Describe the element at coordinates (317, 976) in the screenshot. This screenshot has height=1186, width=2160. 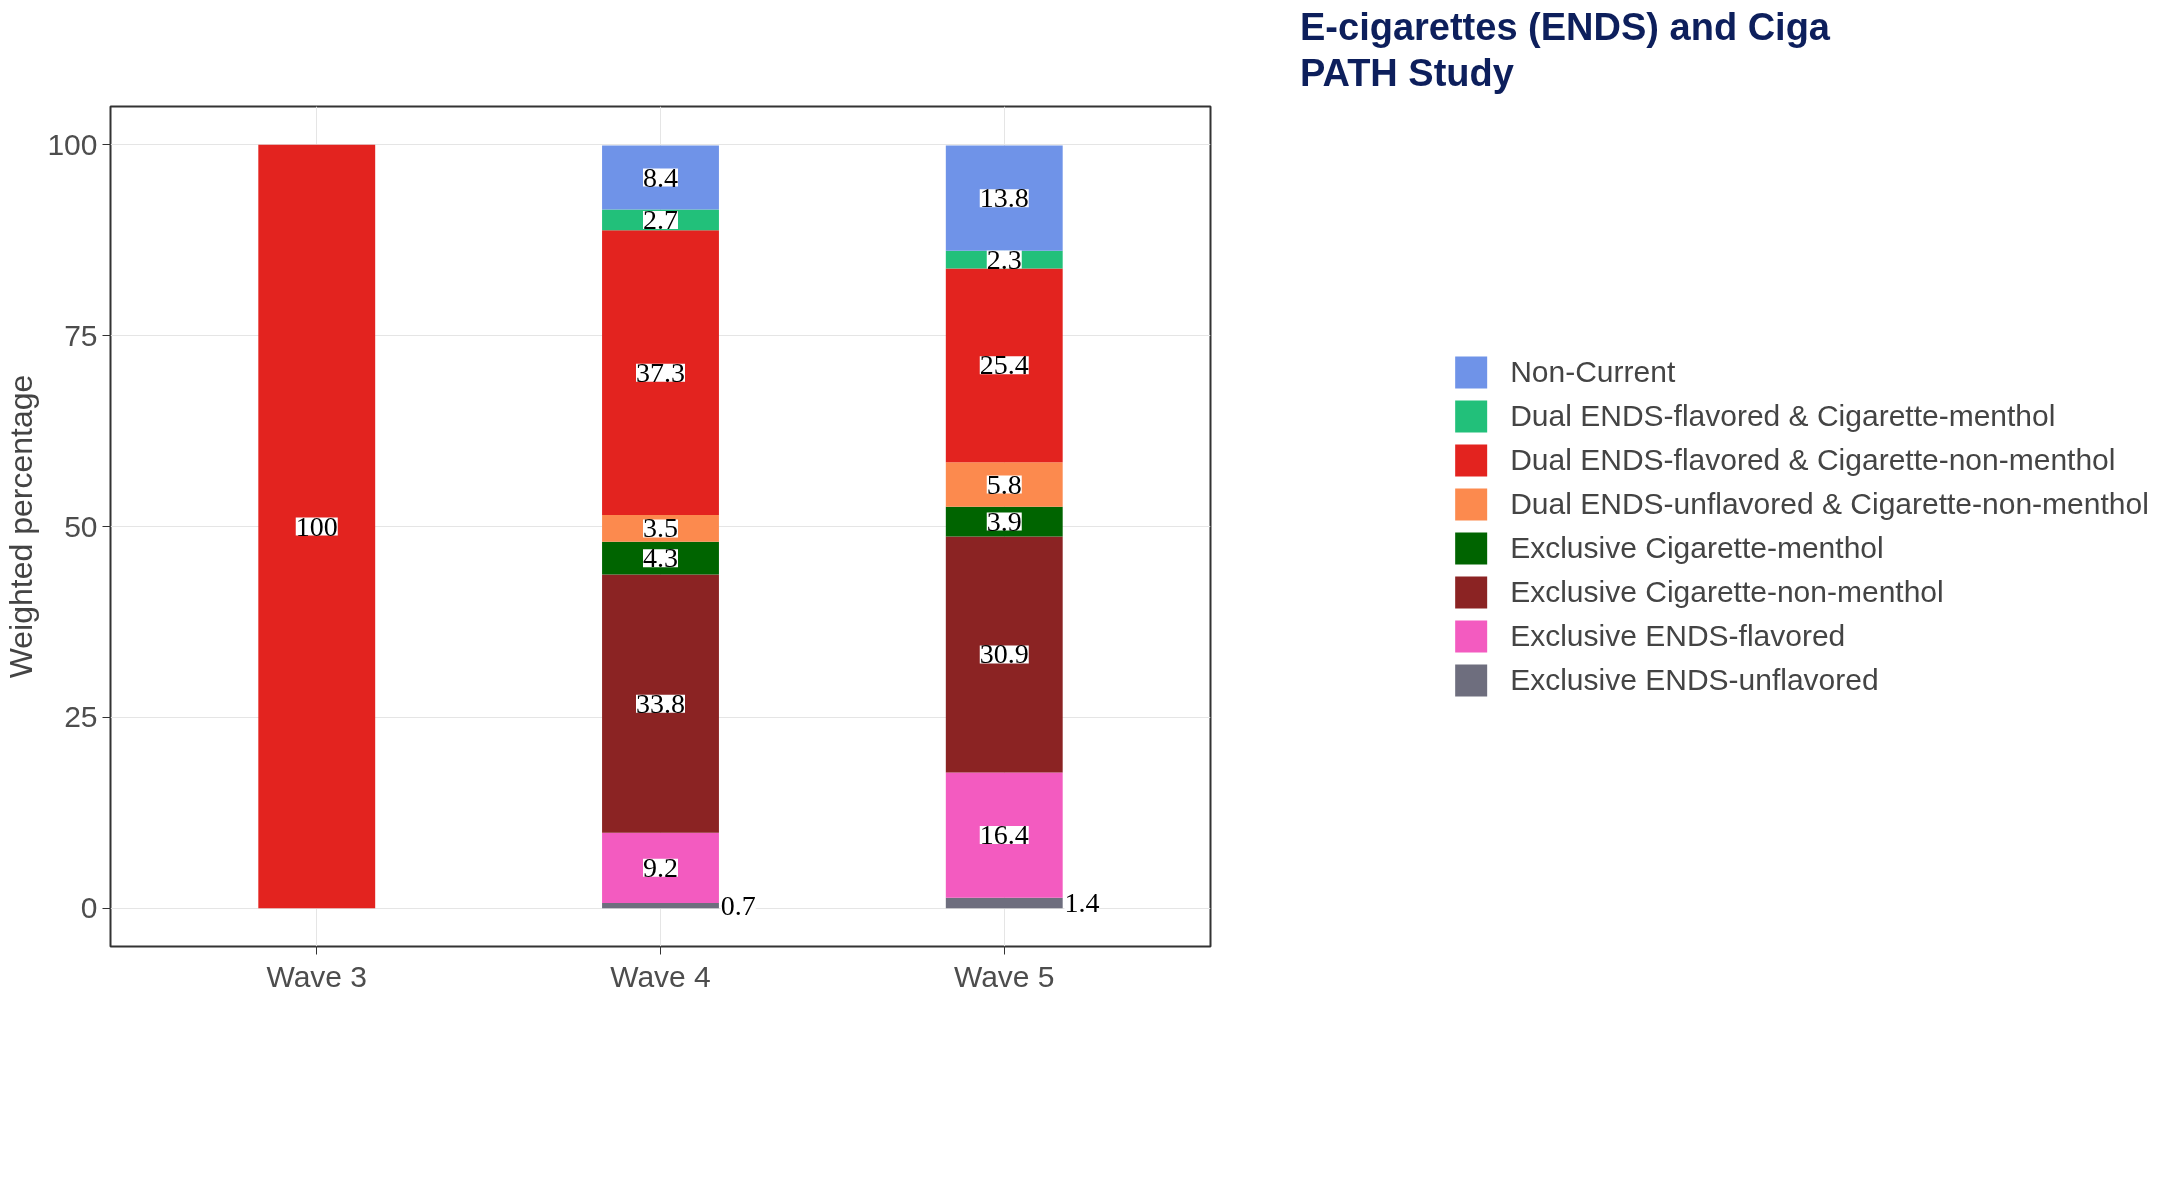
I see `x-tick-label: Wave 3` at that location.